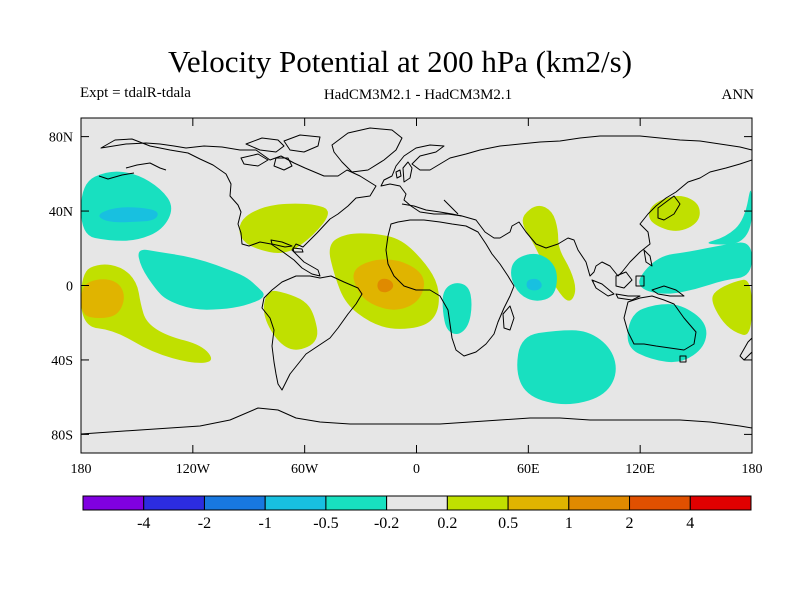 The width and height of the screenshot is (800, 600). Describe the element at coordinates (432, 208) in the screenshot. I see `coast-mediterranean` at that location.